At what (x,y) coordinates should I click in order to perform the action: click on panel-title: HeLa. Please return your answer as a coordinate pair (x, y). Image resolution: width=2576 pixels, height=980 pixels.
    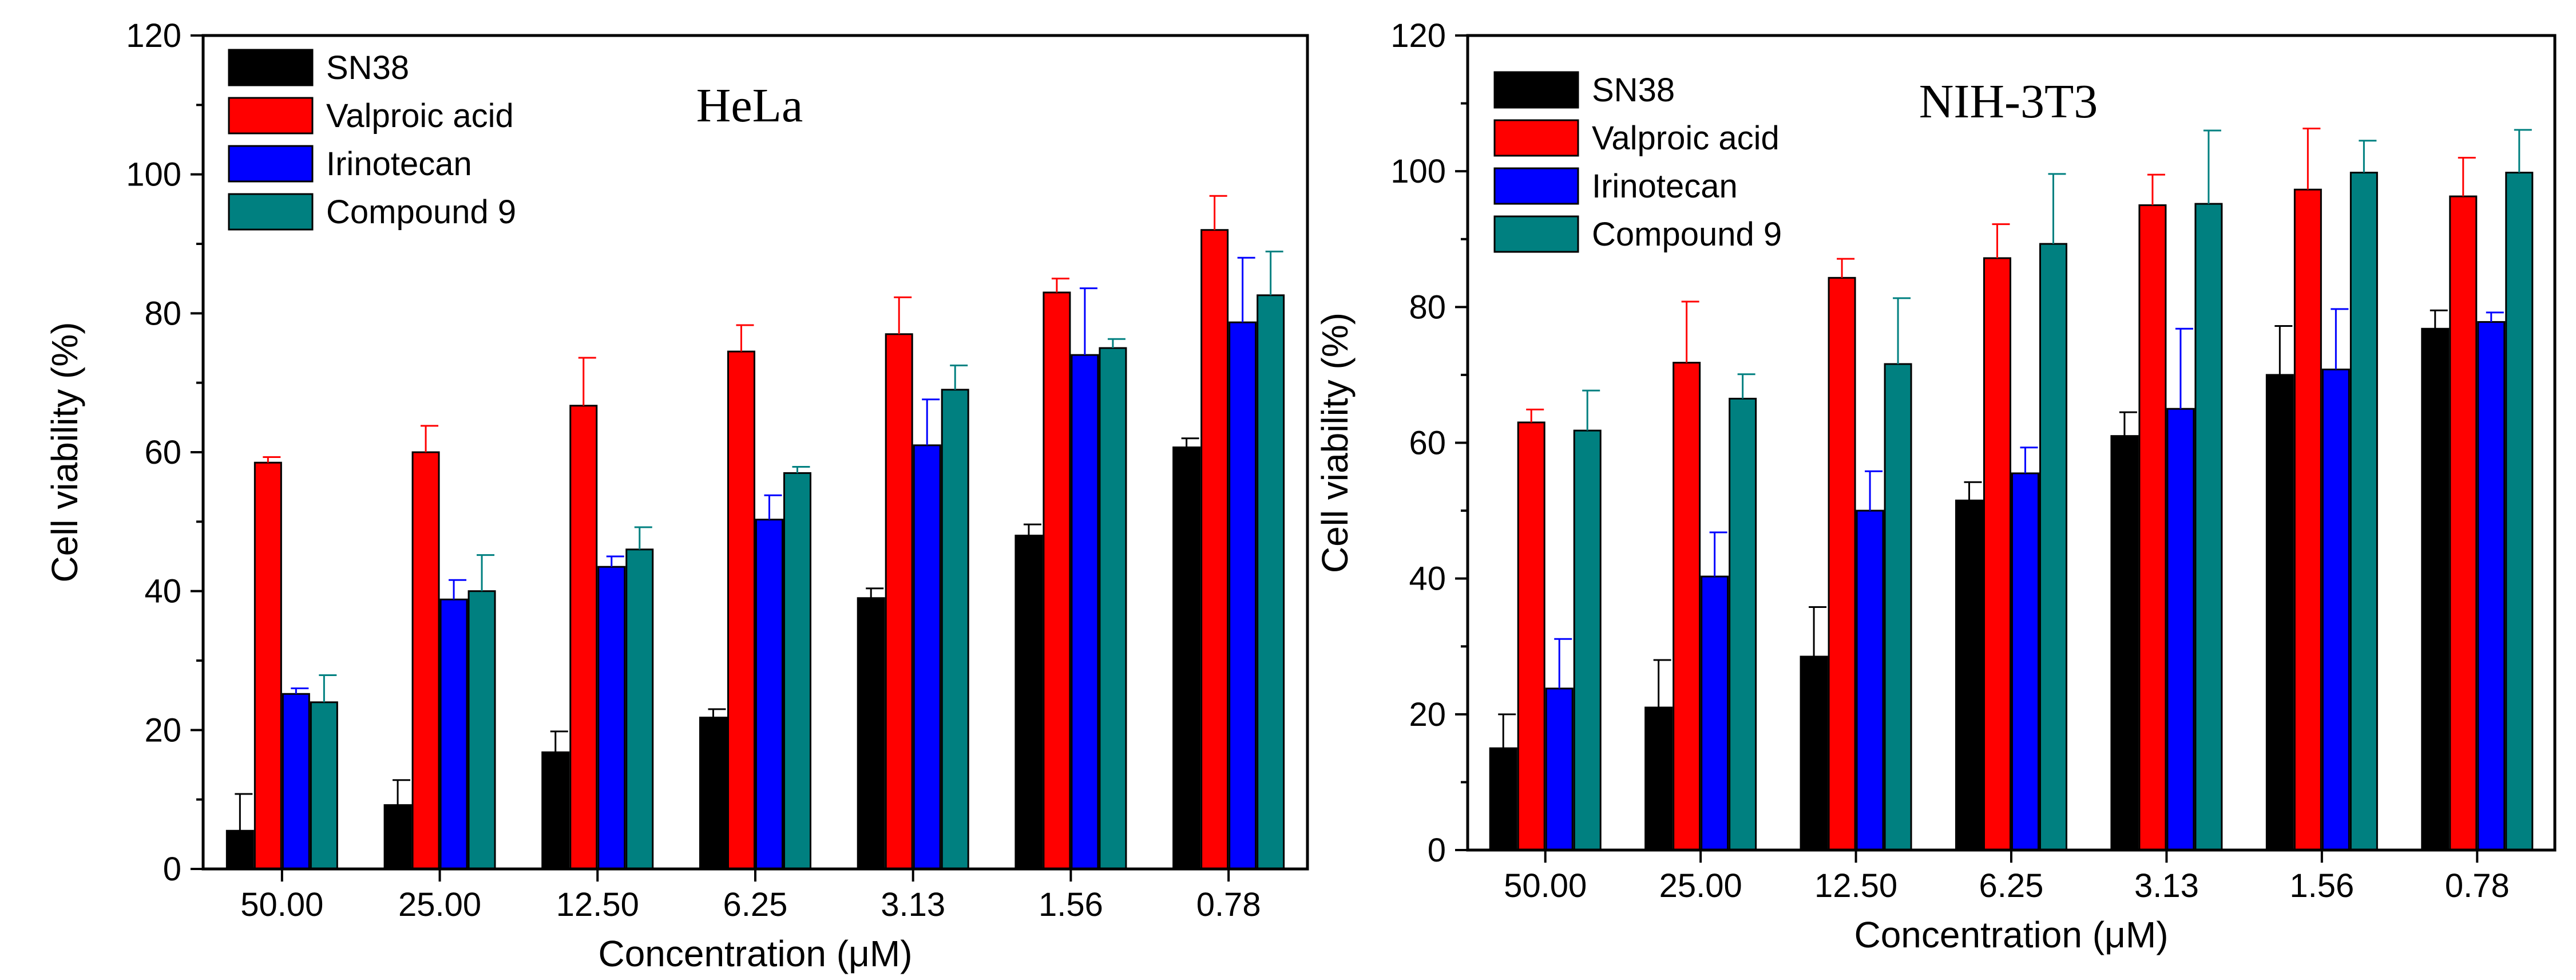
    Looking at the image, I should click on (749, 105).